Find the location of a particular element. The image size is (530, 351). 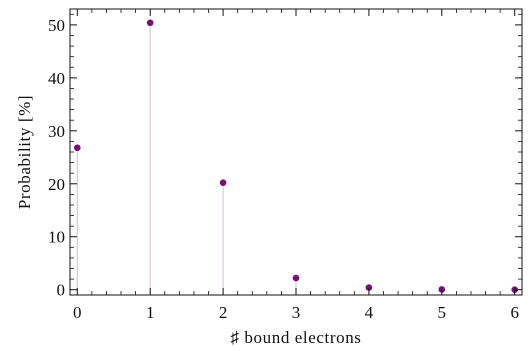

x-tick-label-1: 1 is located at coordinates (150, 312).